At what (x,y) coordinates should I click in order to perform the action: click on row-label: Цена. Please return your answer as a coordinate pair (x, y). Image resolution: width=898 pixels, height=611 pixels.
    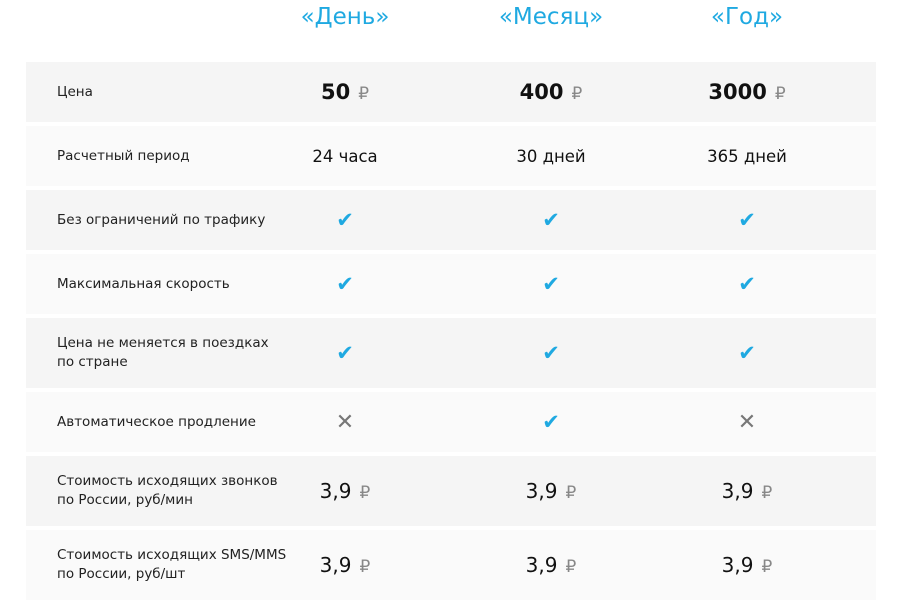
    Looking at the image, I should click on (75, 91).